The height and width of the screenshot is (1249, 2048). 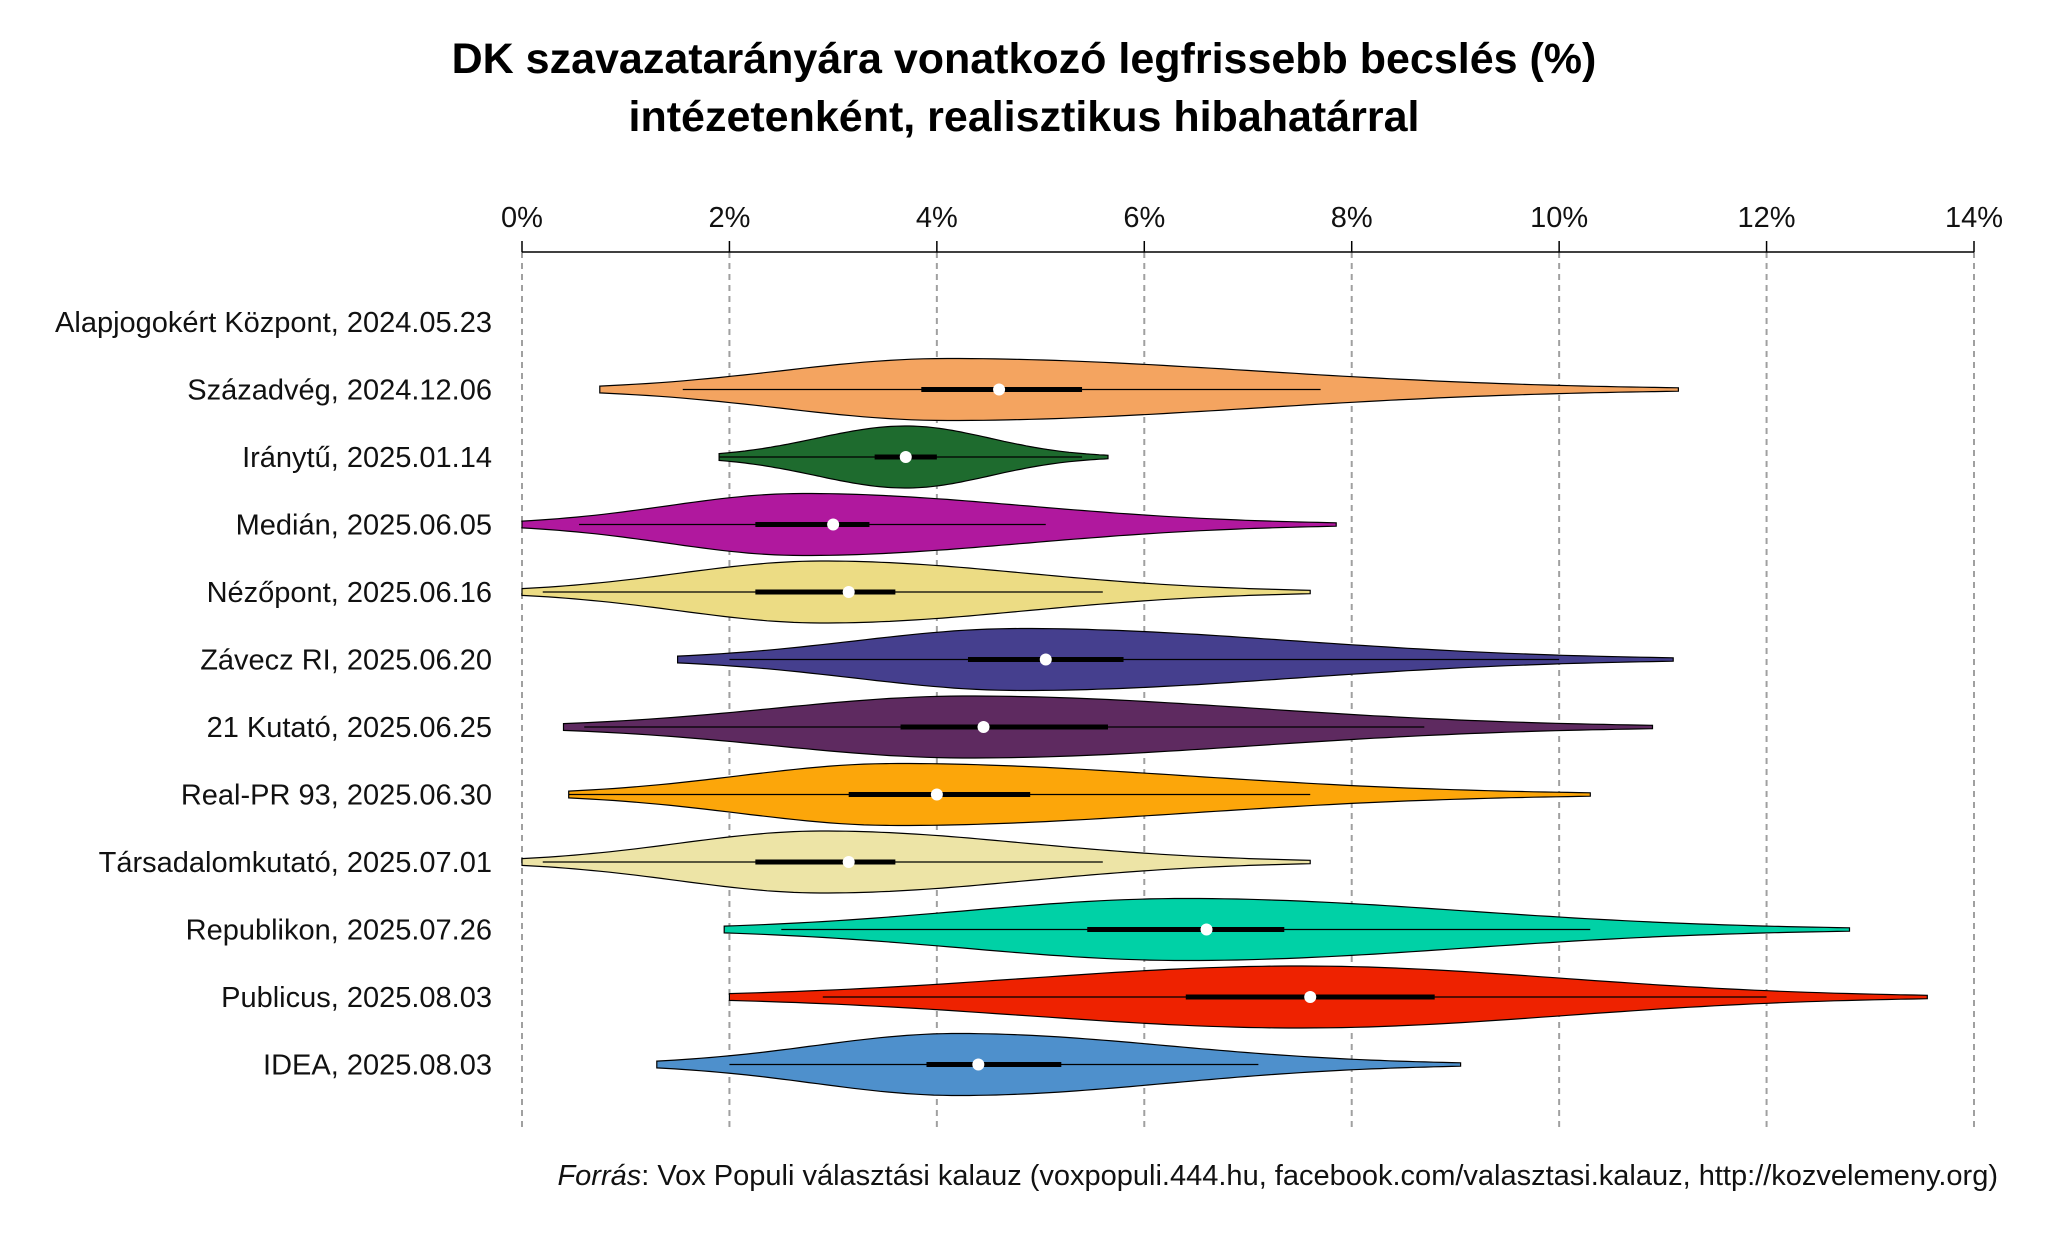 I want to click on category-label: Társadalomkutató, 2025.07.01, so click(x=295, y=863).